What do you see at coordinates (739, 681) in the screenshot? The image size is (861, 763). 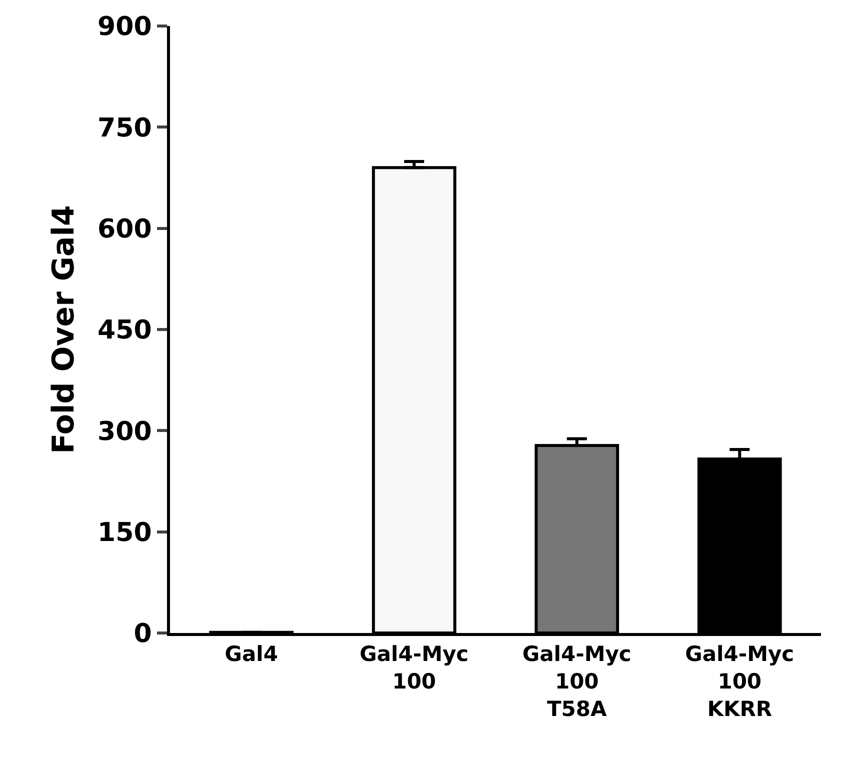 I see `x-tick-label: Gal4-Myc 100 KKRR` at bounding box center [739, 681].